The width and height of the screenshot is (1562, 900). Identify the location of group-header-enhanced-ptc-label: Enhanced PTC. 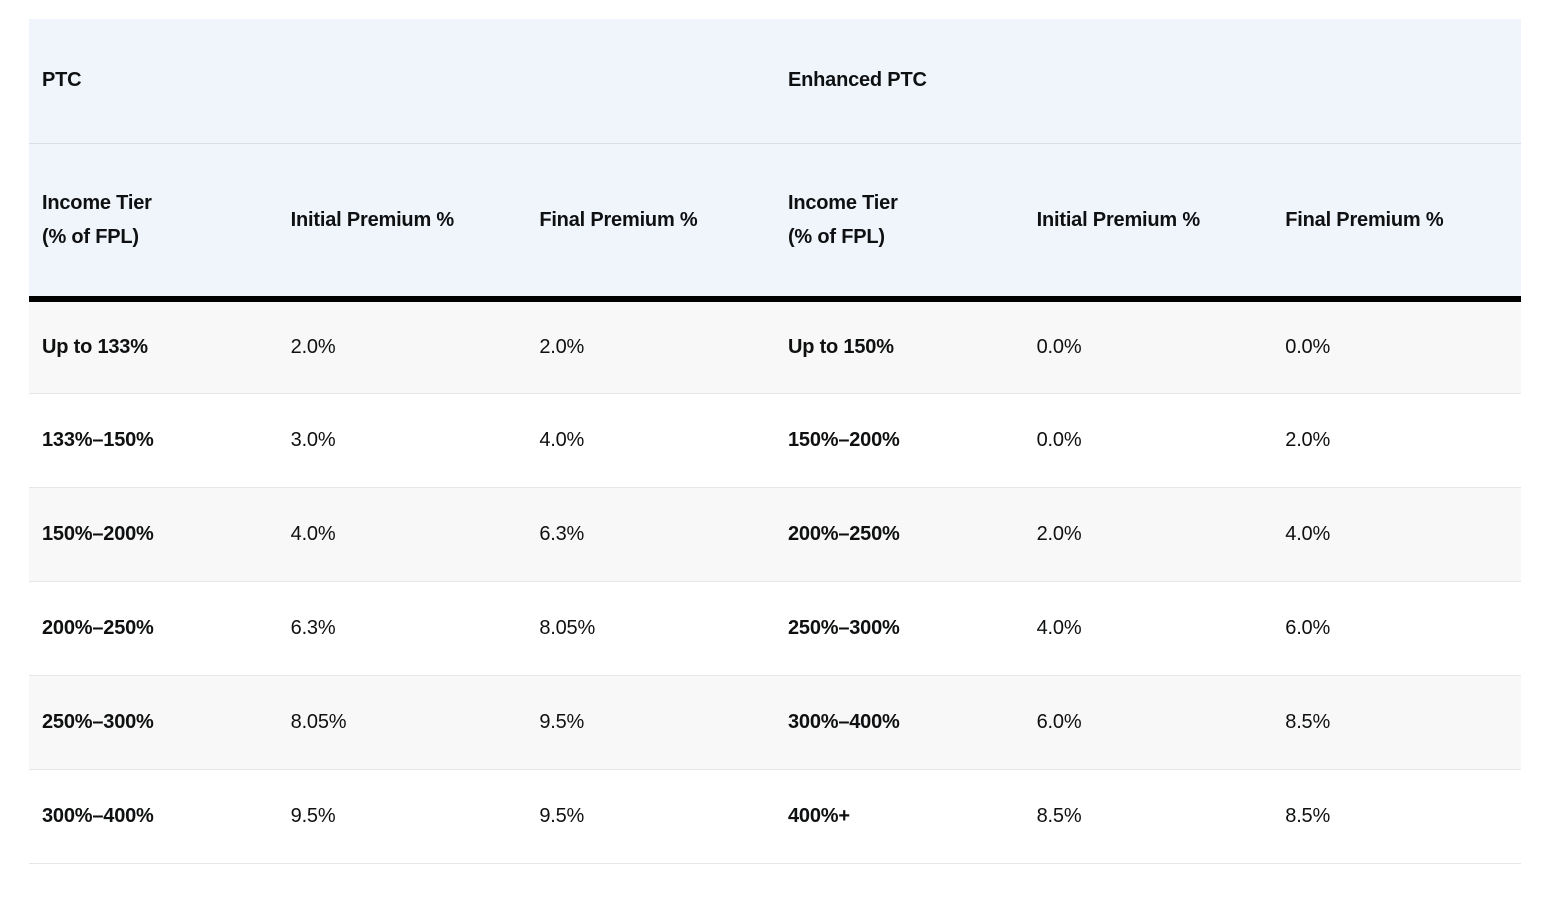
(857, 80).